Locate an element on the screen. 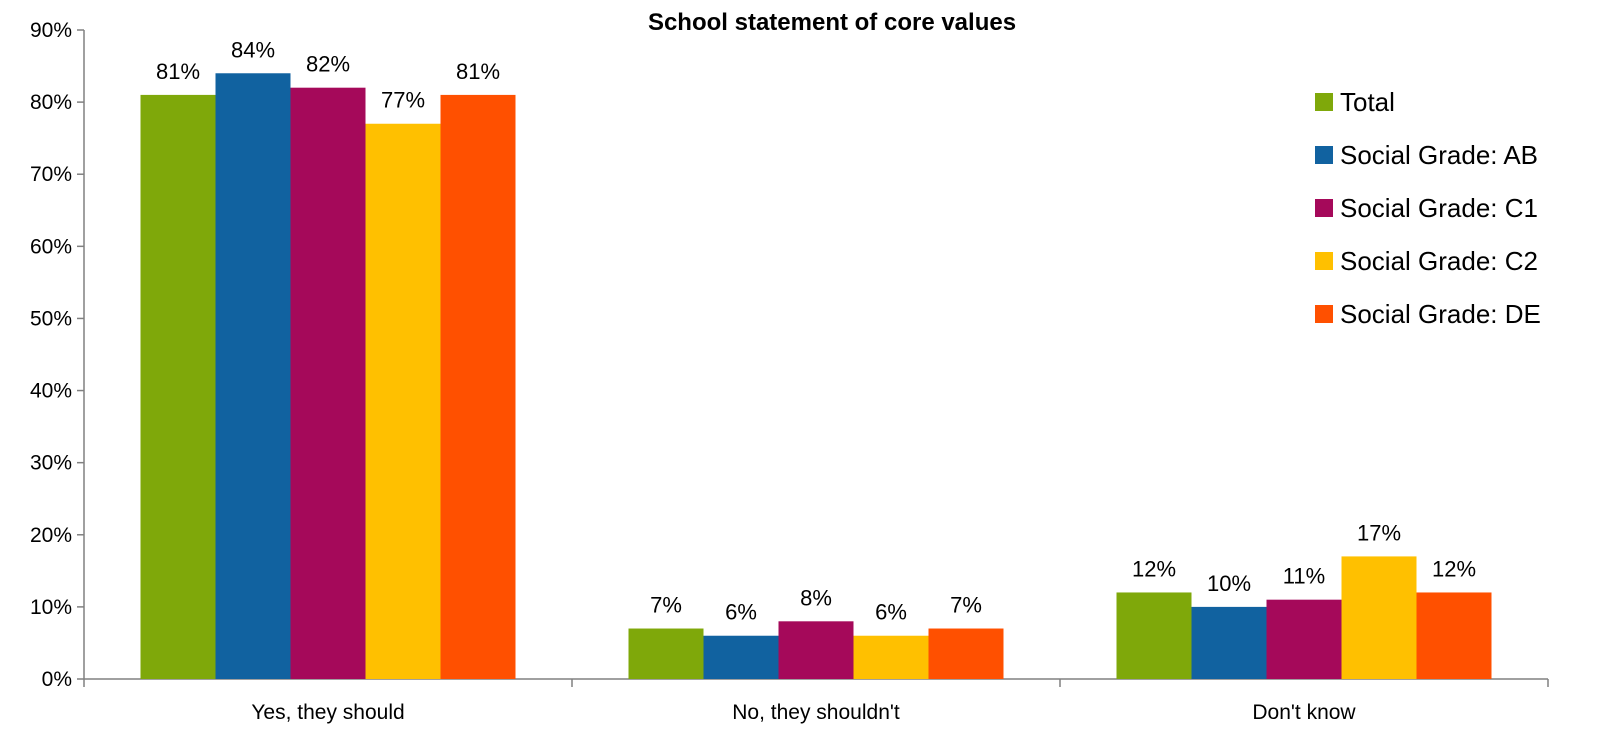 This screenshot has width=1615, height=746. y-axis: 0% 10% 20% 30% 40% 50% 60% 70% 80% 90% is located at coordinates (57, 355).